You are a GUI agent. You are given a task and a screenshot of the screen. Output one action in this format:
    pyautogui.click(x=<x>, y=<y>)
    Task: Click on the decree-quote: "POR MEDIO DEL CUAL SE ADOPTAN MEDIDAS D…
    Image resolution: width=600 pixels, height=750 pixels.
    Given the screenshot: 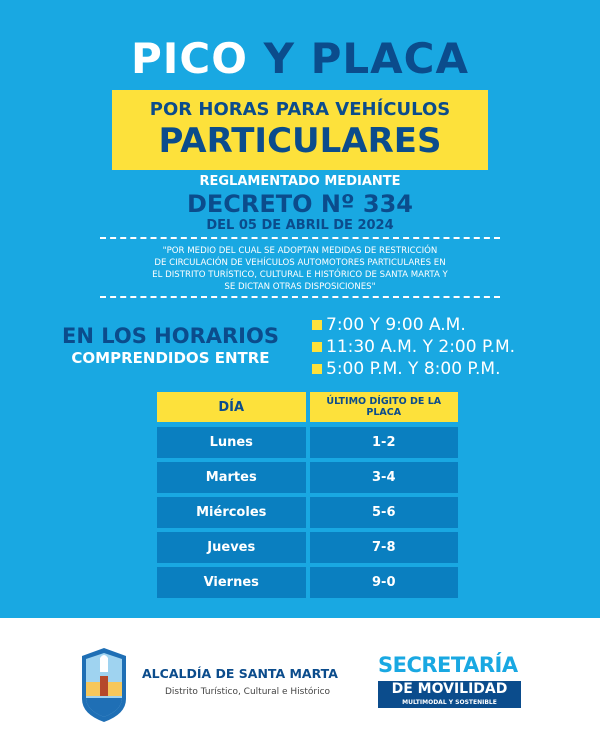 What is the action you would take?
    pyautogui.click(x=300, y=269)
    